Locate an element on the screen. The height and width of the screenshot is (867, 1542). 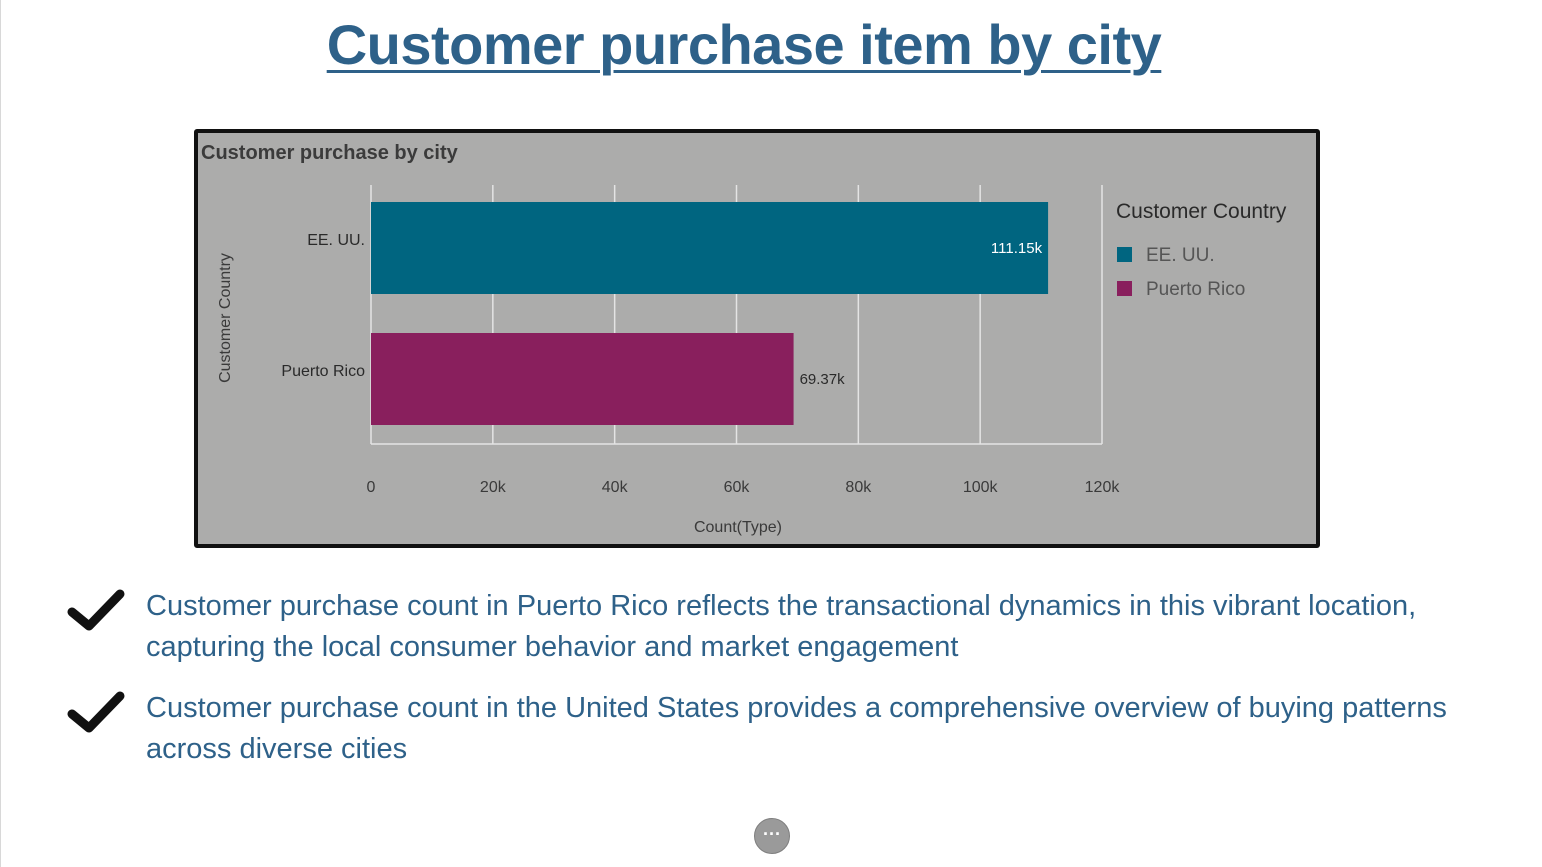
x-tick-label: 20k is located at coordinates (493, 487).